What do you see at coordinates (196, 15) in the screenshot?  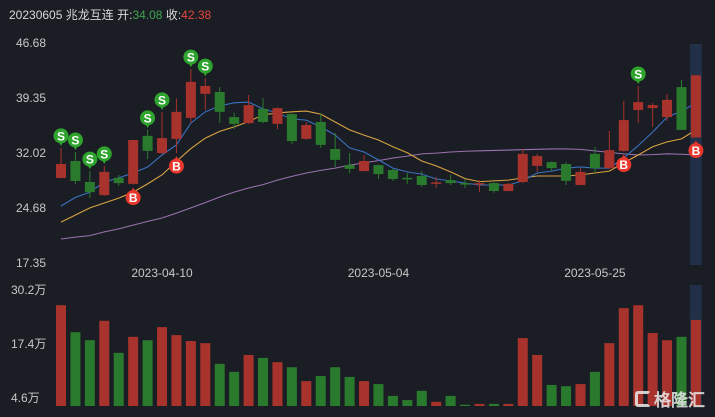 I see `close-value: 42.38` at bounding box center [196, 15].